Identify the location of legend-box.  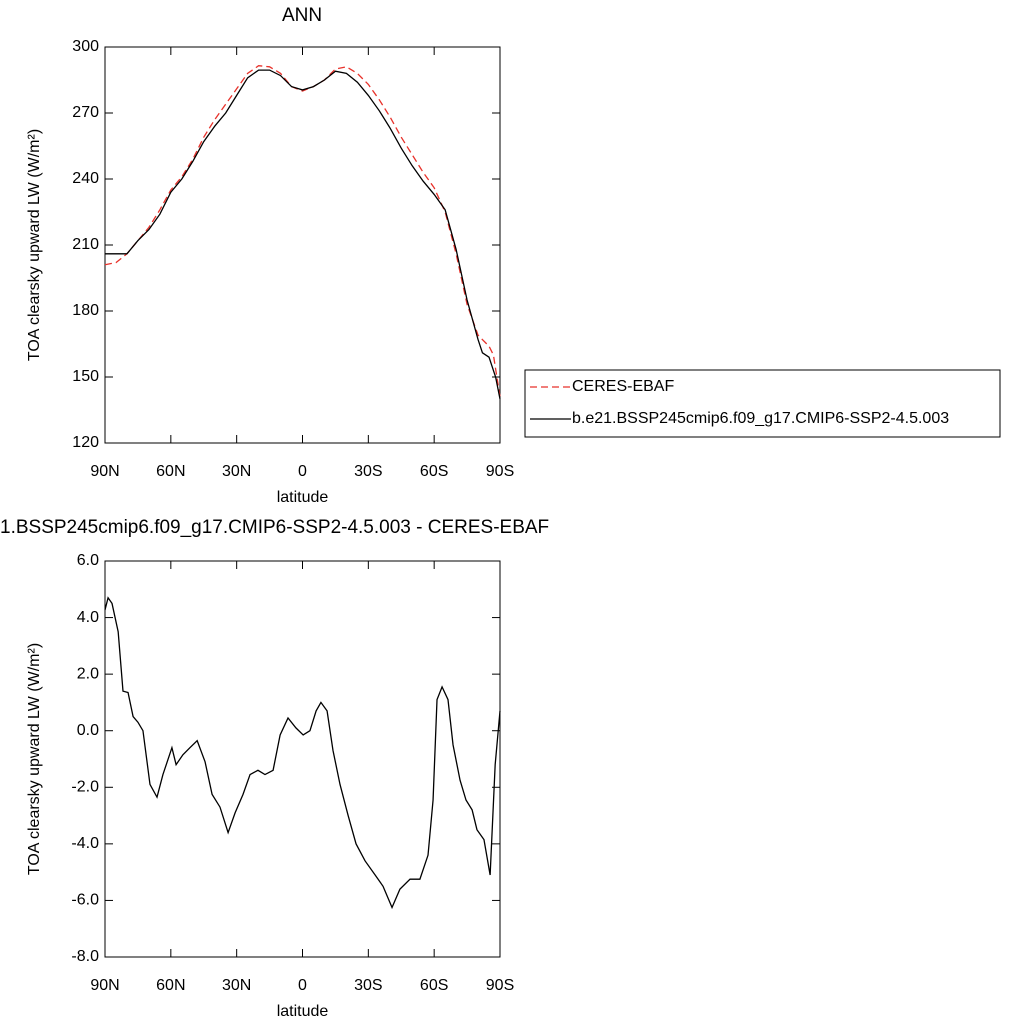
(762, 403).